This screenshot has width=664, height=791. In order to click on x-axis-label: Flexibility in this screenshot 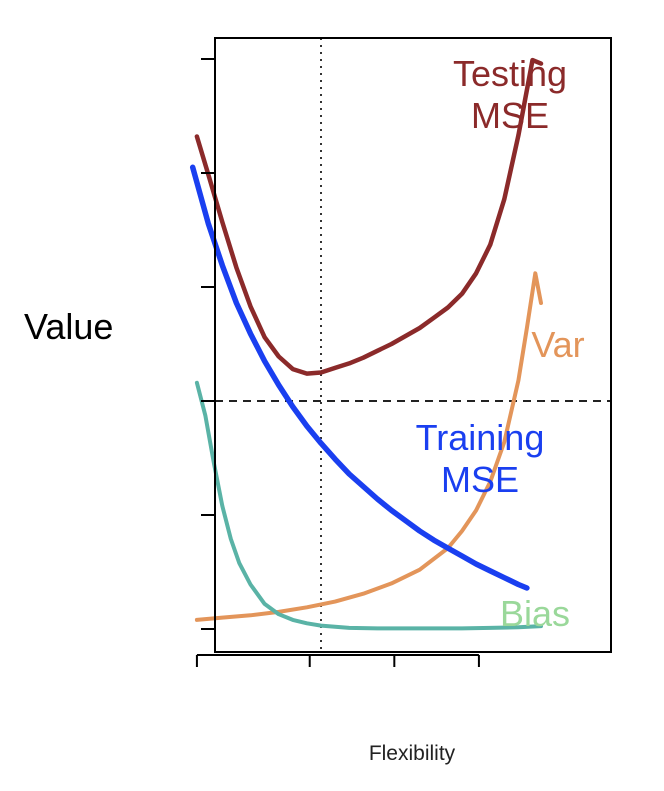, I will do `click(412, 753)`.